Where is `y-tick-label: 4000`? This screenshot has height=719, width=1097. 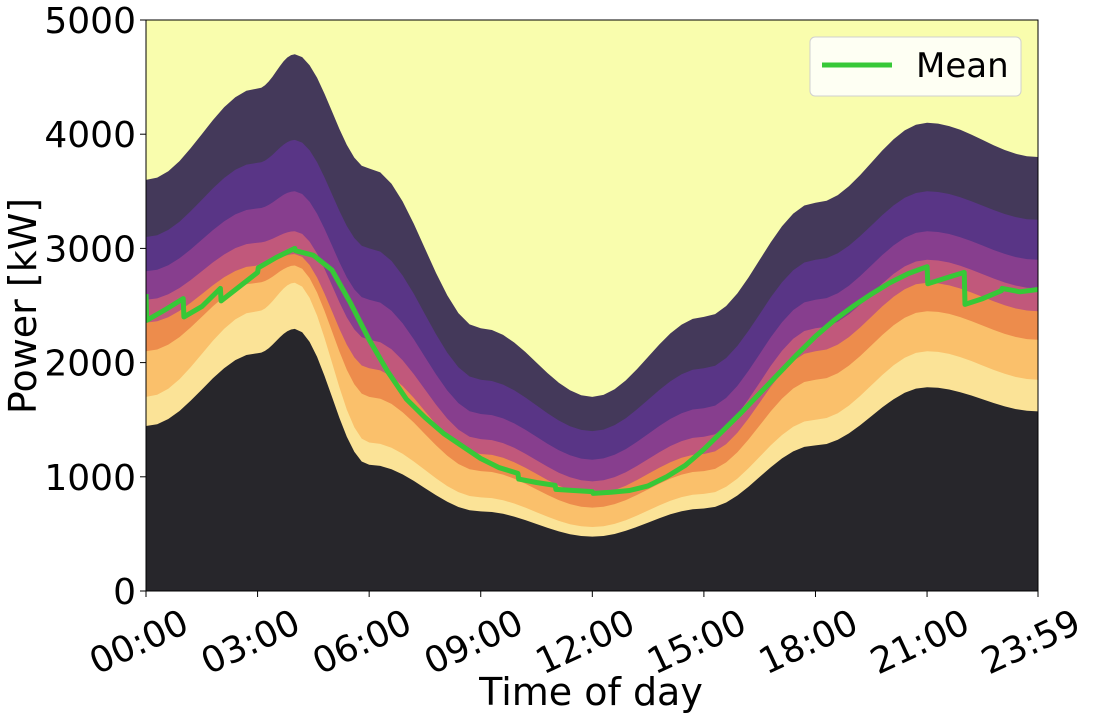
y-tick-label: 4000 is located at coordinates (90, 135).